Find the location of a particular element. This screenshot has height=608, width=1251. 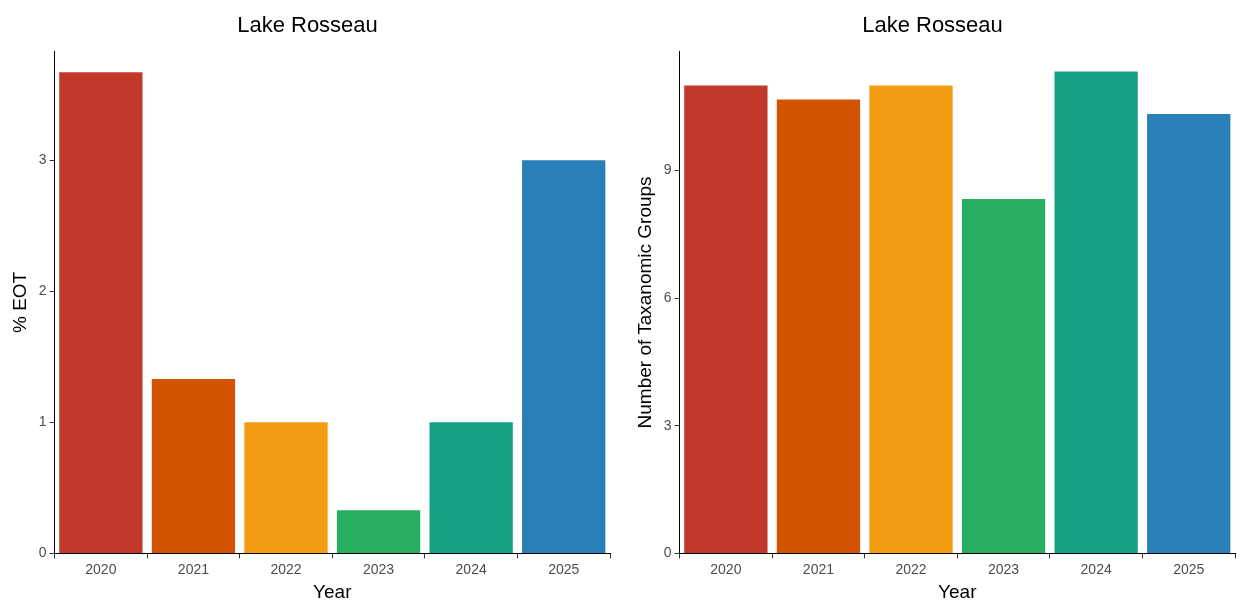

y-tick-label: 9 is located at coordinates (667, 169).